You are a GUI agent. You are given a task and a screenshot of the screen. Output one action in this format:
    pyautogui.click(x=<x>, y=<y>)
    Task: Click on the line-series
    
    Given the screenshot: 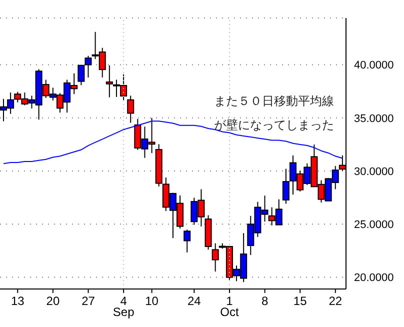 What is the action you would take?
    pyautogui.click(x=173, y=142)
    